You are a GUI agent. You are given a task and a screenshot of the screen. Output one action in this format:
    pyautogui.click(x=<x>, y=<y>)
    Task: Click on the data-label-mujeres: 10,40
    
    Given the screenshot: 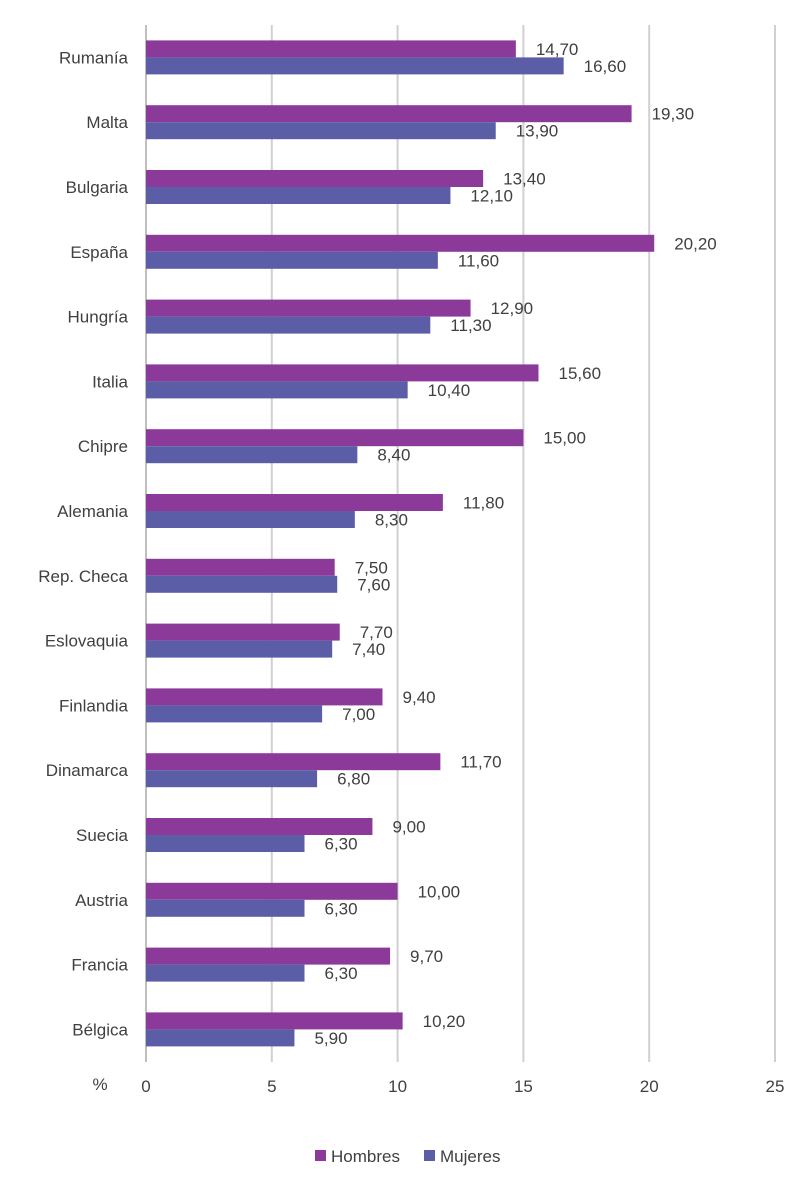 What is the action you would take?
    pyautogui.click(x=449, y=390)
    